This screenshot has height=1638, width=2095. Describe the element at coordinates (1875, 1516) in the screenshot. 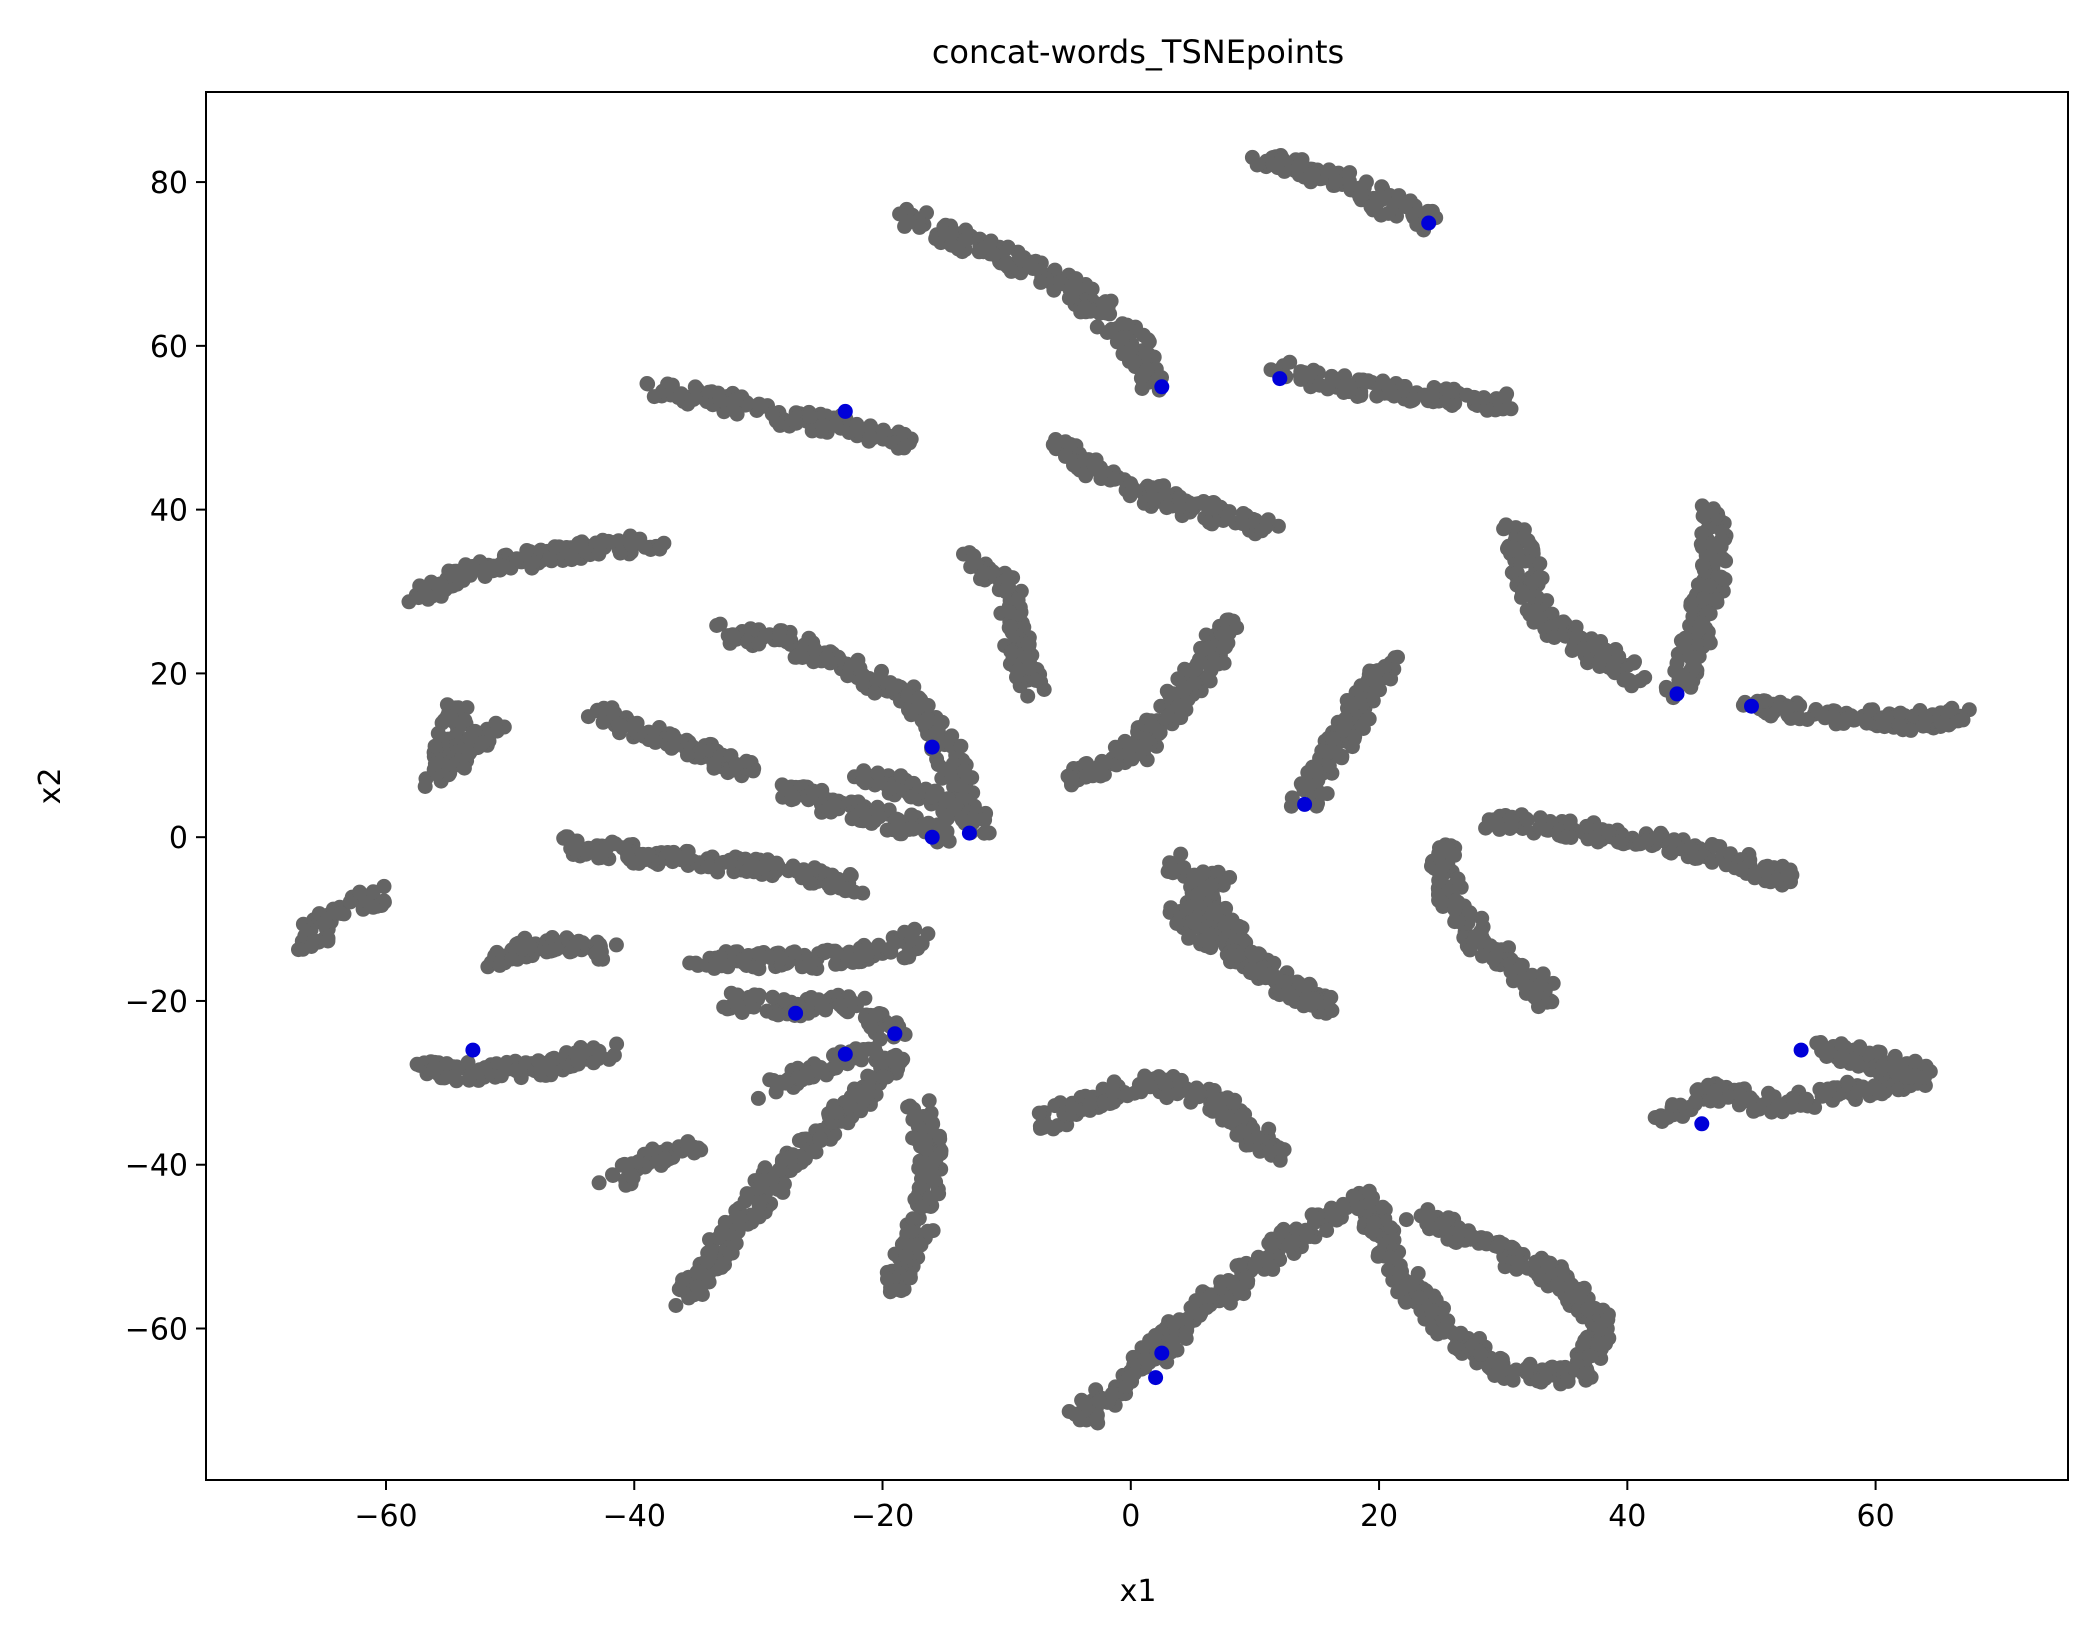

I see `x-tick-label: 60` at that location.